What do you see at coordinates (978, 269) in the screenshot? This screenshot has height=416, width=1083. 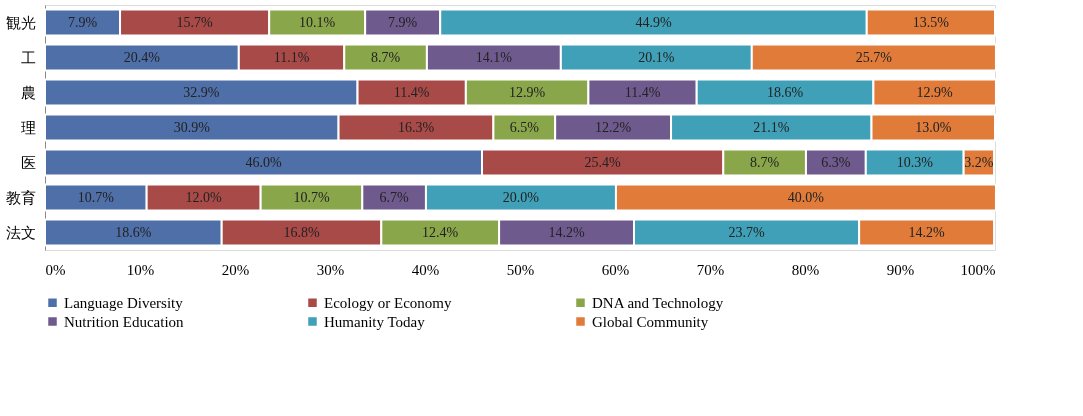 I see `x-tick-label: 100%` at bounding box center [978, 269].